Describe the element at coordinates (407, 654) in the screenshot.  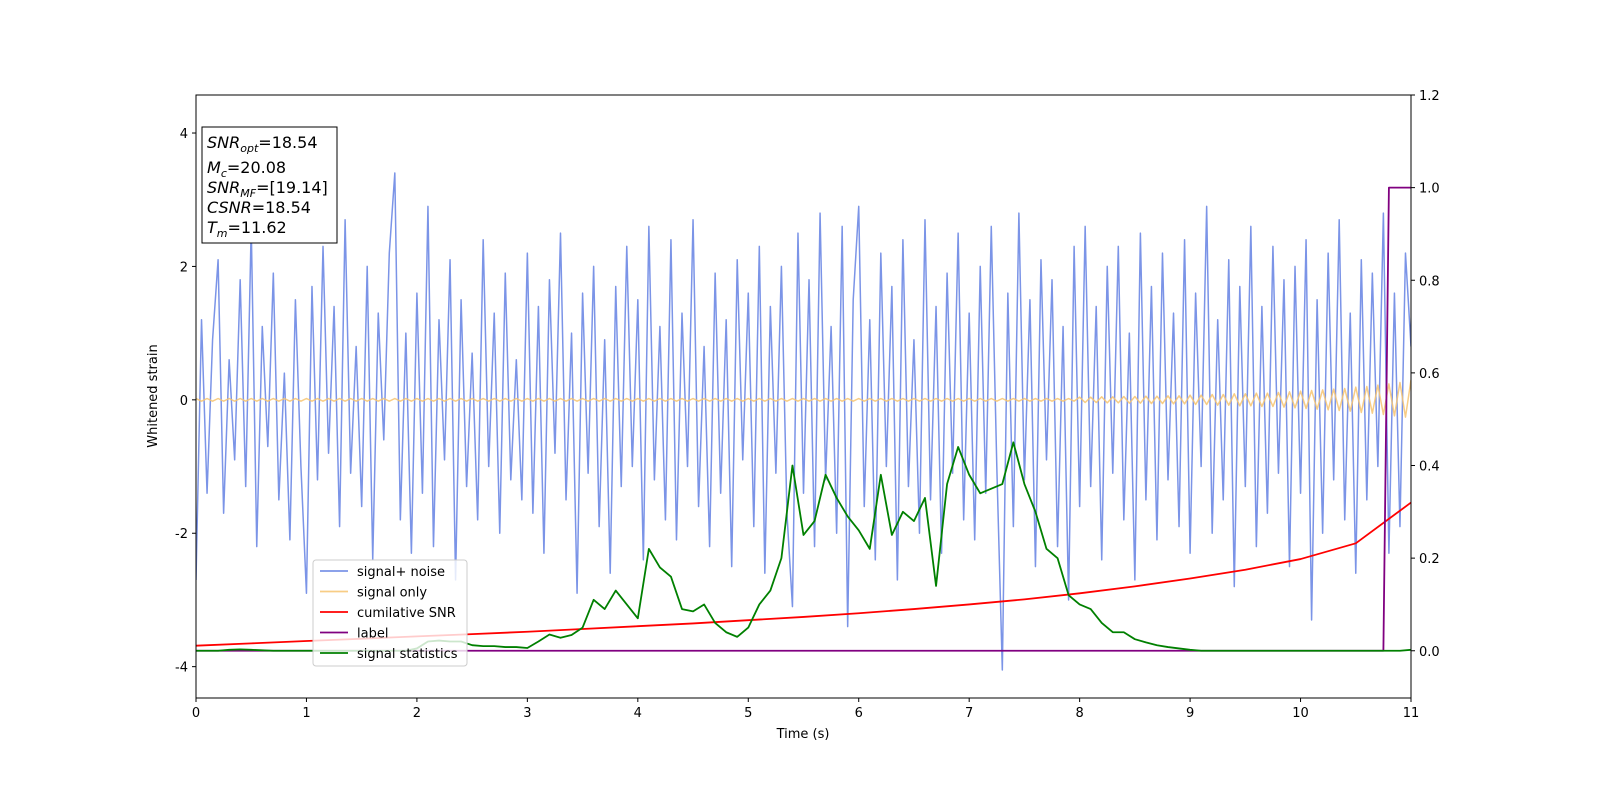
I see `legend-label: signal statistics` at that location.